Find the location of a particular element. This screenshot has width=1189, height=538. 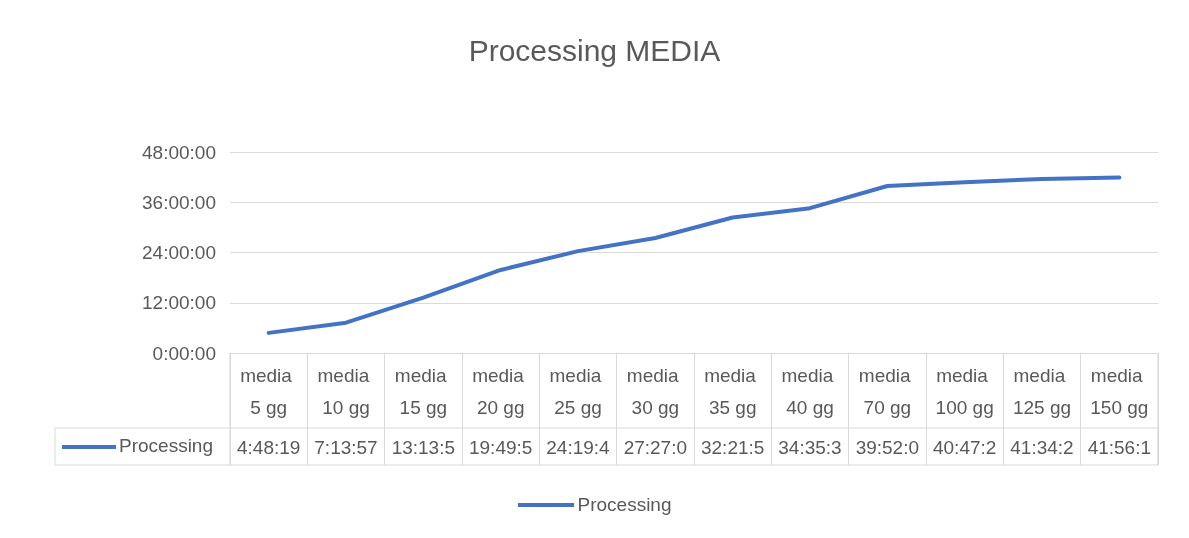

data-label: 40:47:2 is located at coordinates (964, 447).